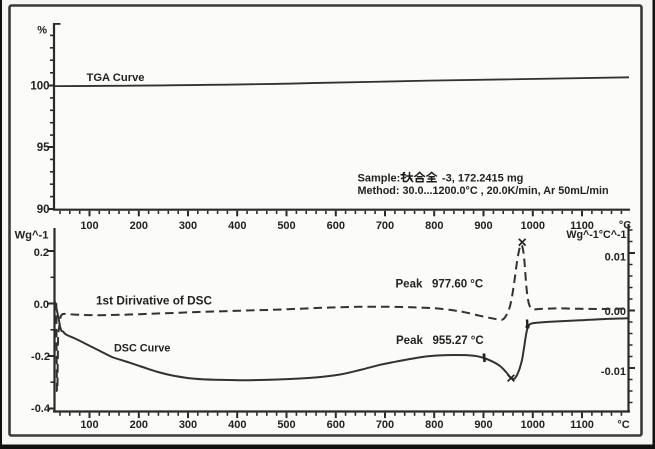  Describe the element at coordinates (40, 357) in the screenshot. I see `svg-text: -0.2` at that location.